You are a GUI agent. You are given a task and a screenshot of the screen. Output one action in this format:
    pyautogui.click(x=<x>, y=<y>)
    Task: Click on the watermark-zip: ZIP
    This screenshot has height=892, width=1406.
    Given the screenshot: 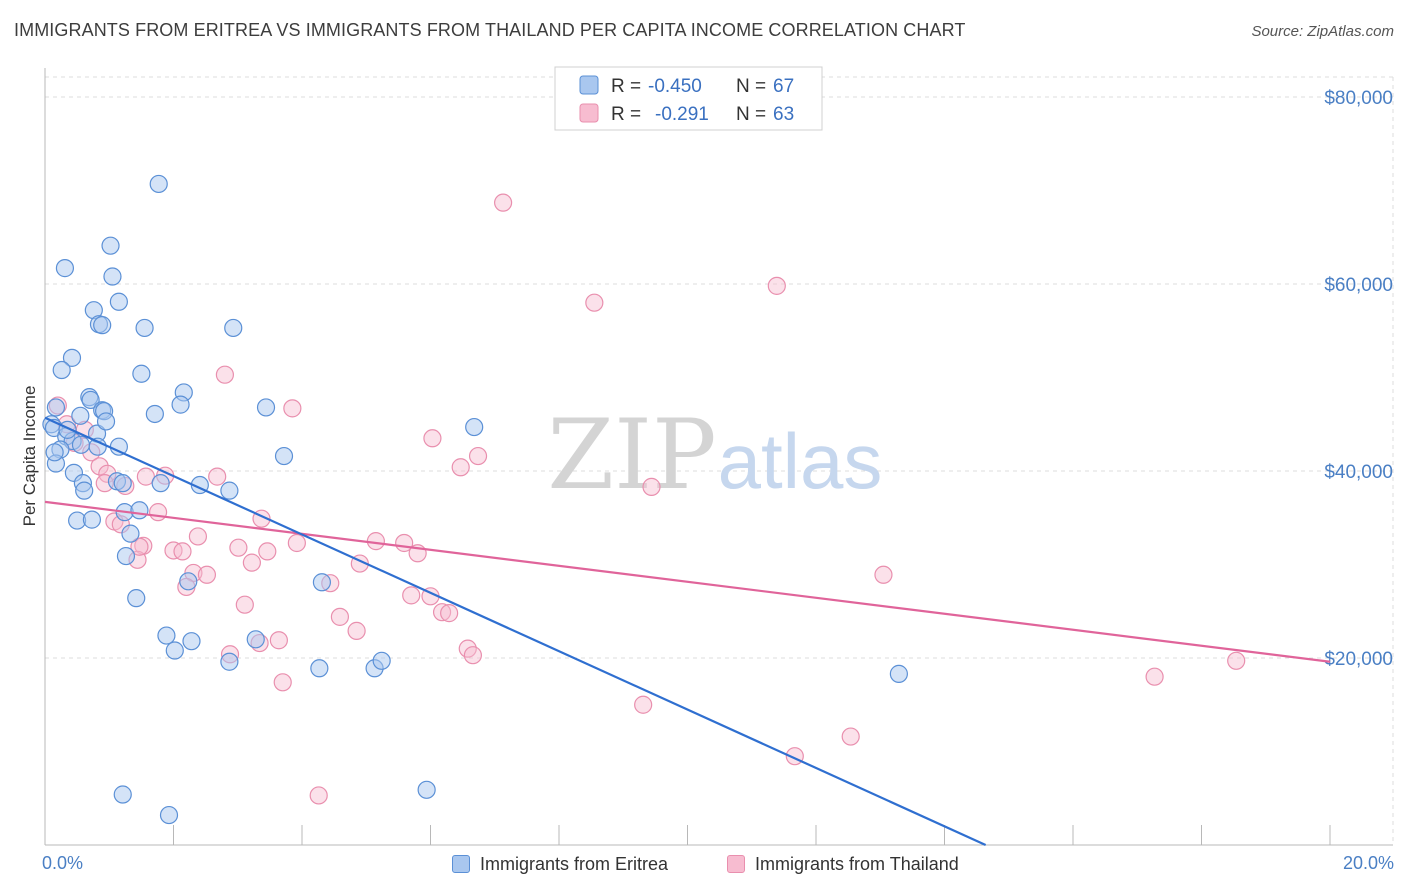 What is the action you would take?
    pyautogui.click(x=631, y=455)
    